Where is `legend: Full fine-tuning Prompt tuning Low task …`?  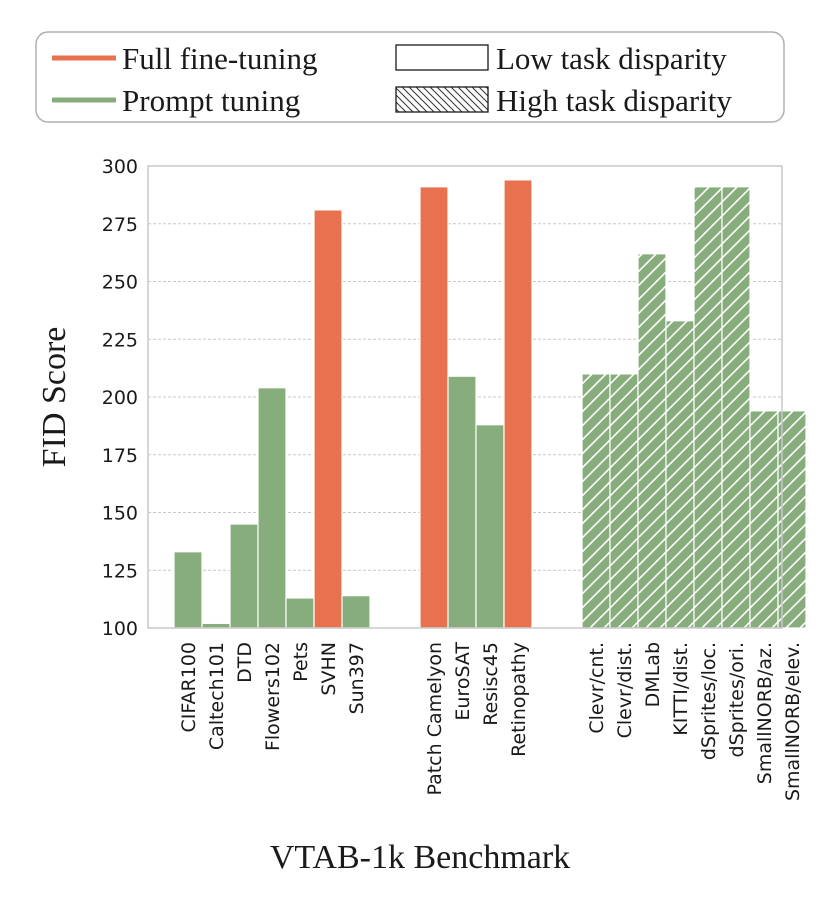 legend: Full fine-tuning Prompt tuning Low task … is located at coordinates (410, 77).